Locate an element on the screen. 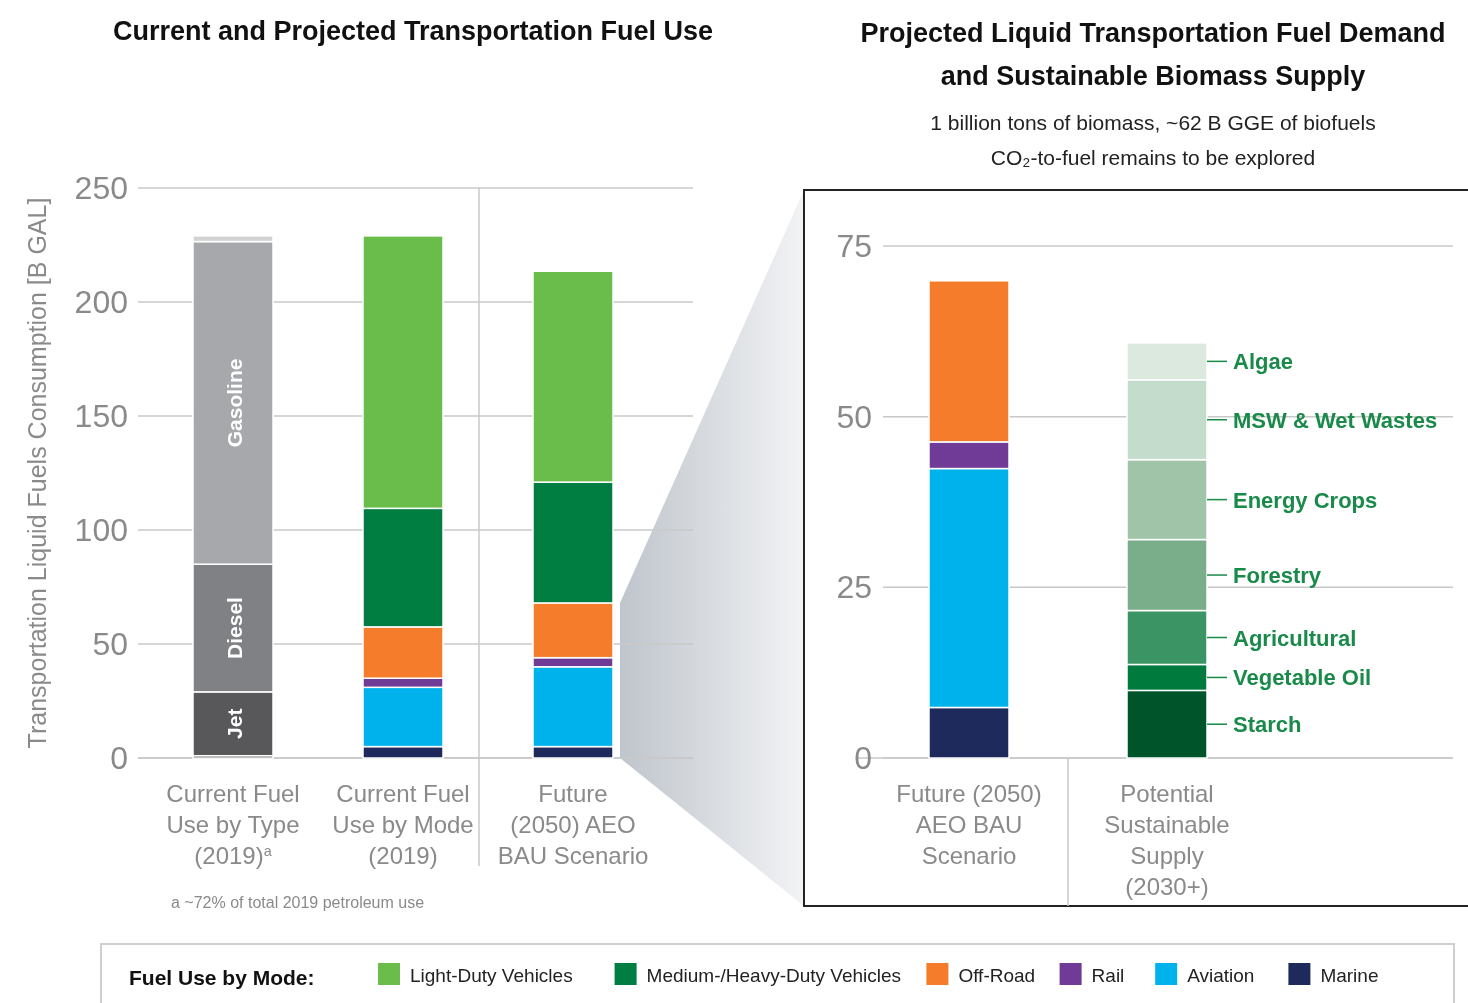 The height and width of the screenshot is (1003, 1468). series-label: Jet is located at coordinates (234, 723).